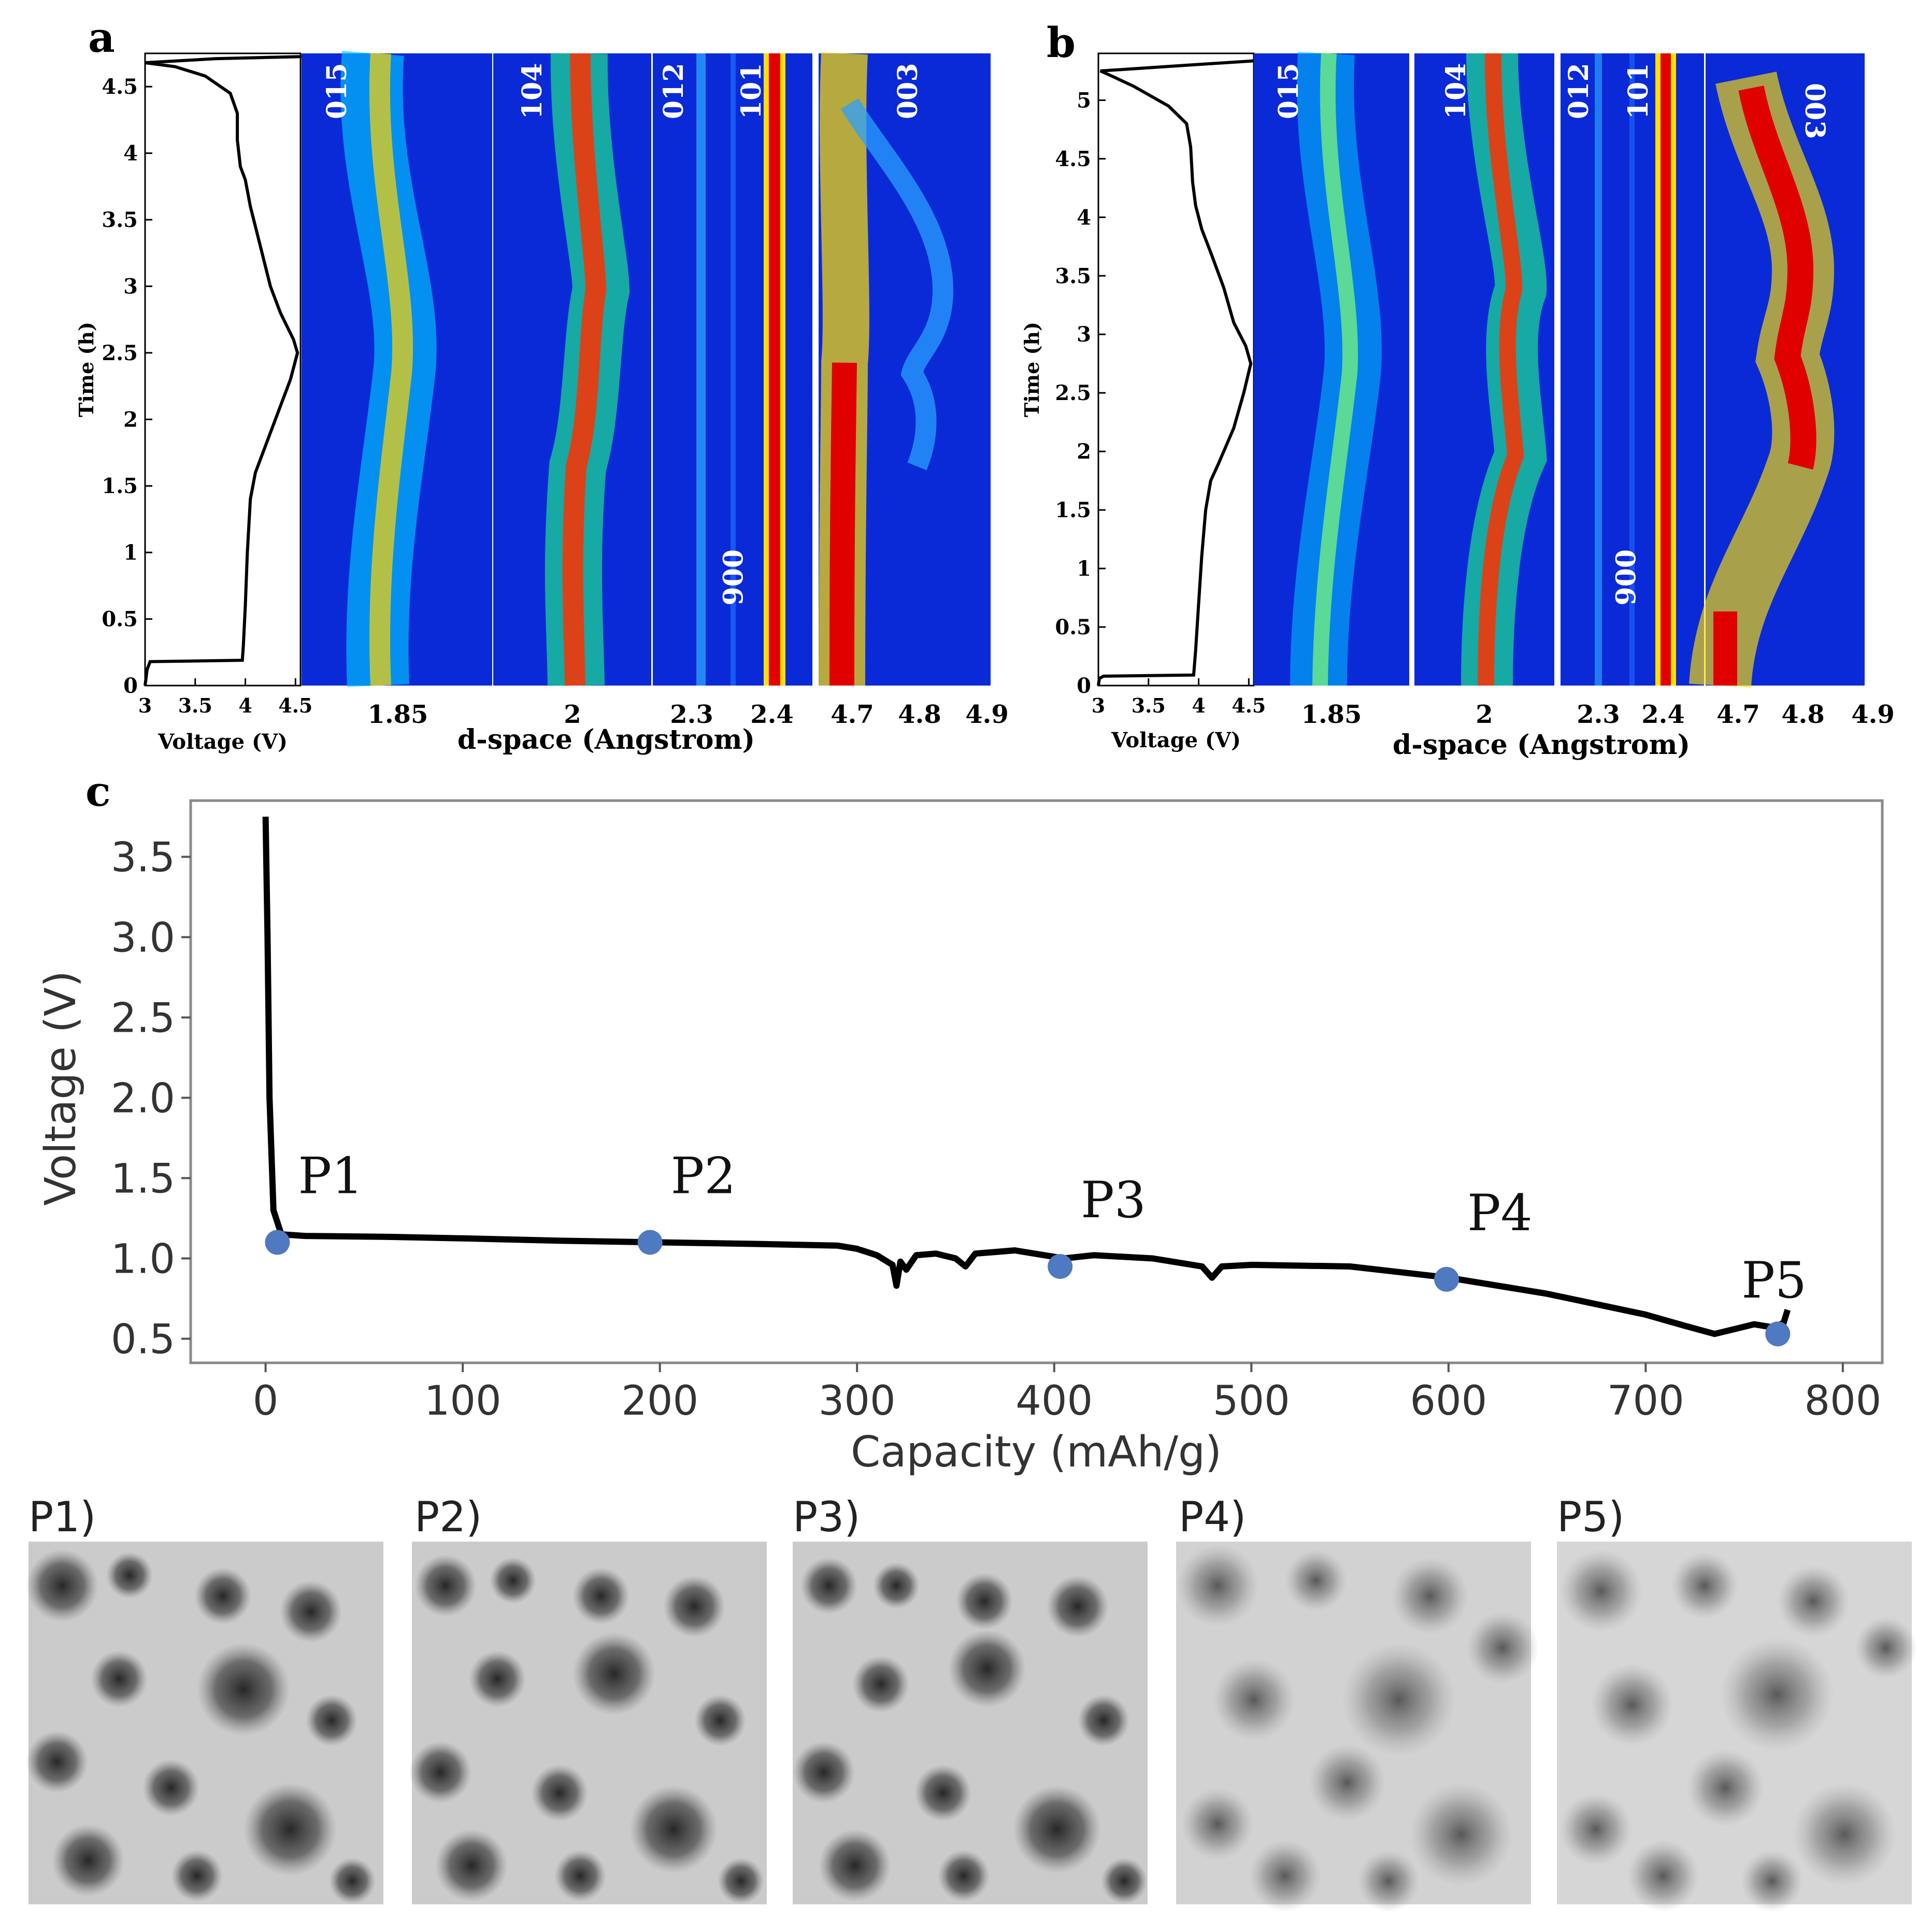 The image size is (1932, 1923). What do you see at coordinates (145, 705) in the screenshot?
I see `a-voltage-tick-label: 3` at bounding box center [145, 705].